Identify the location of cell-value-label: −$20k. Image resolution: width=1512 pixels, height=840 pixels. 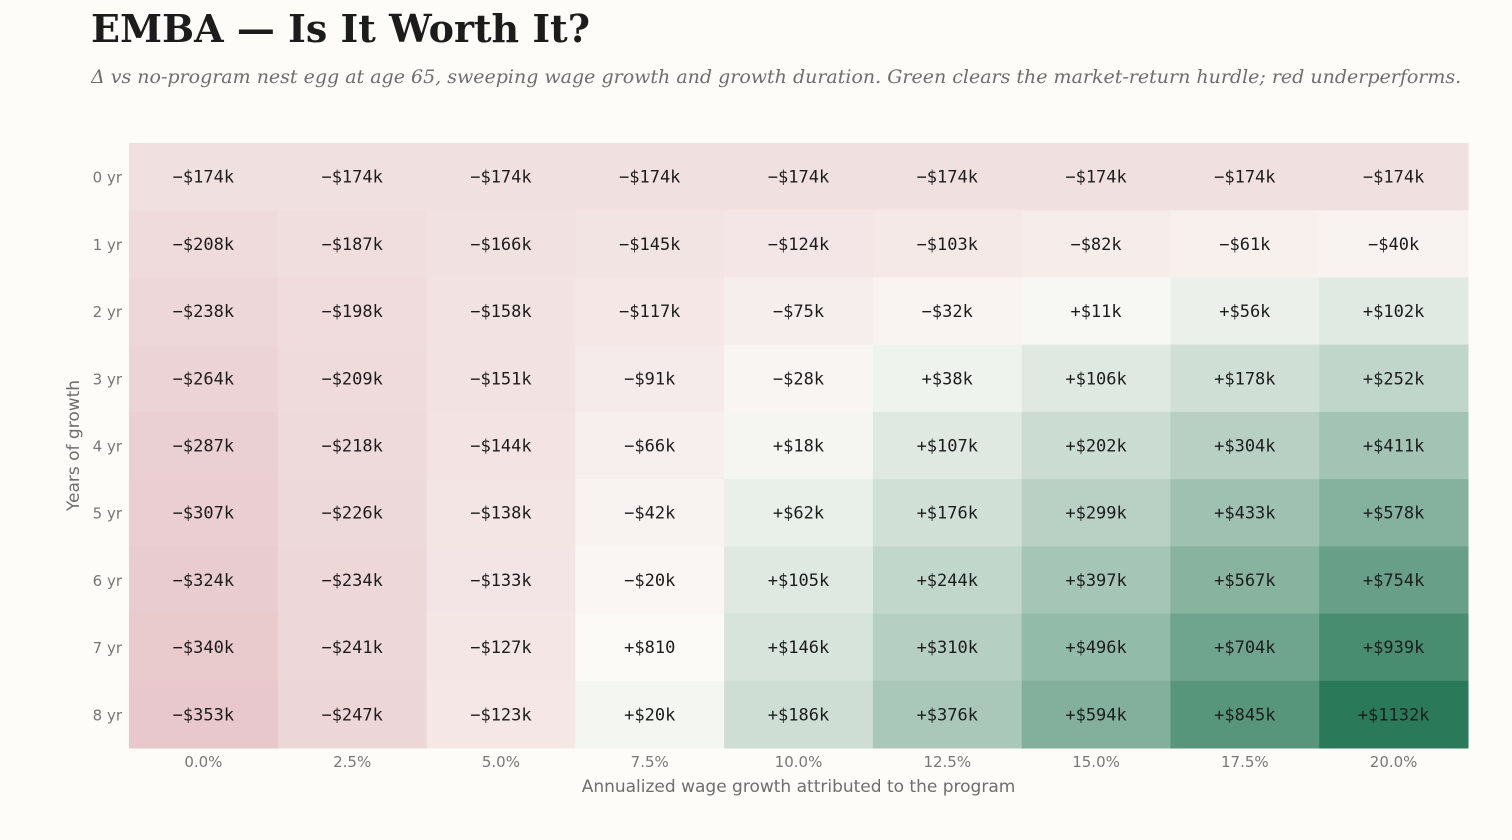
(649, 581).